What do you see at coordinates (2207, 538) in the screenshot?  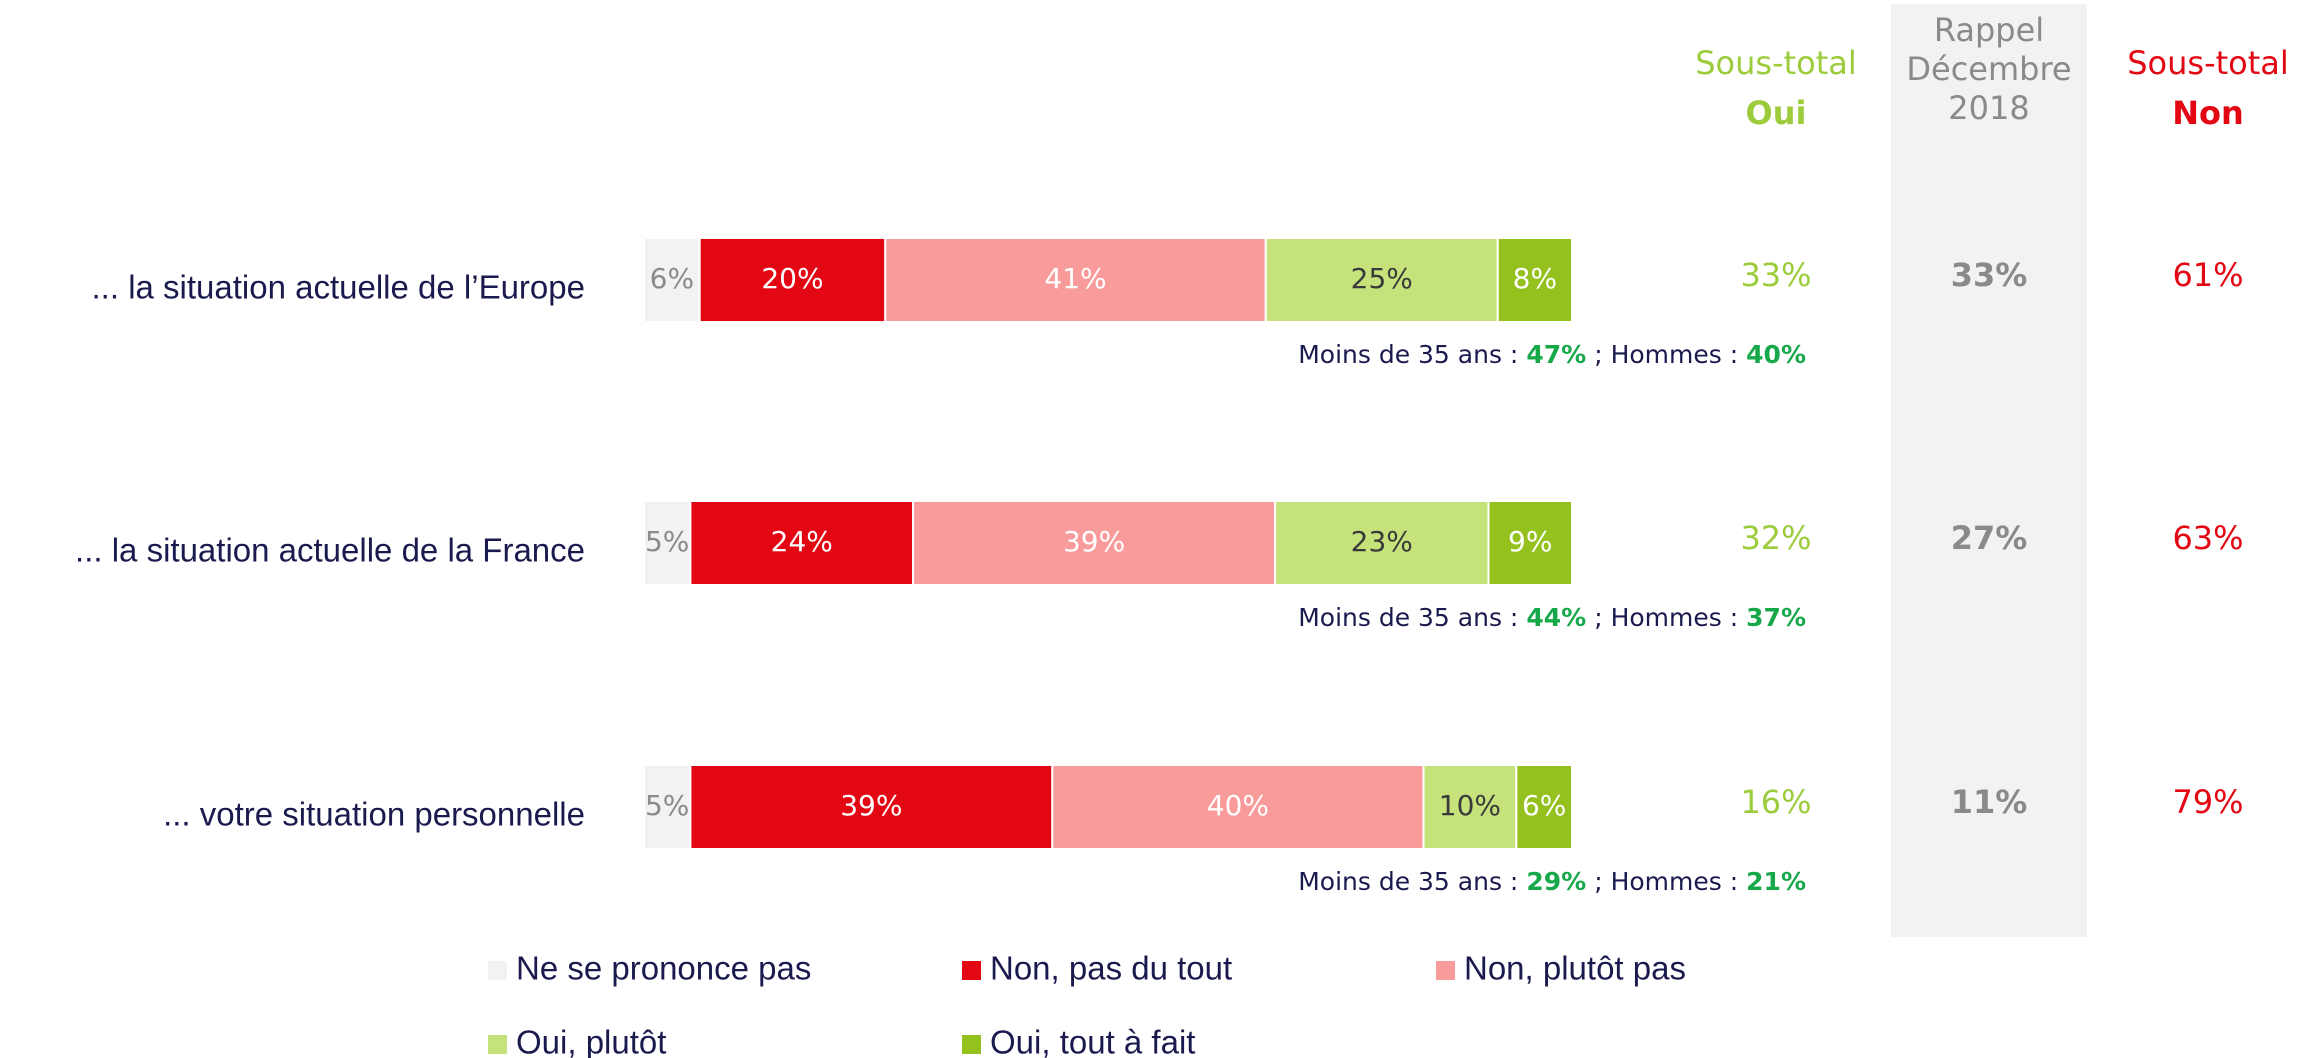 I see `column-value: 63%` at bounding box center [2207, 538].